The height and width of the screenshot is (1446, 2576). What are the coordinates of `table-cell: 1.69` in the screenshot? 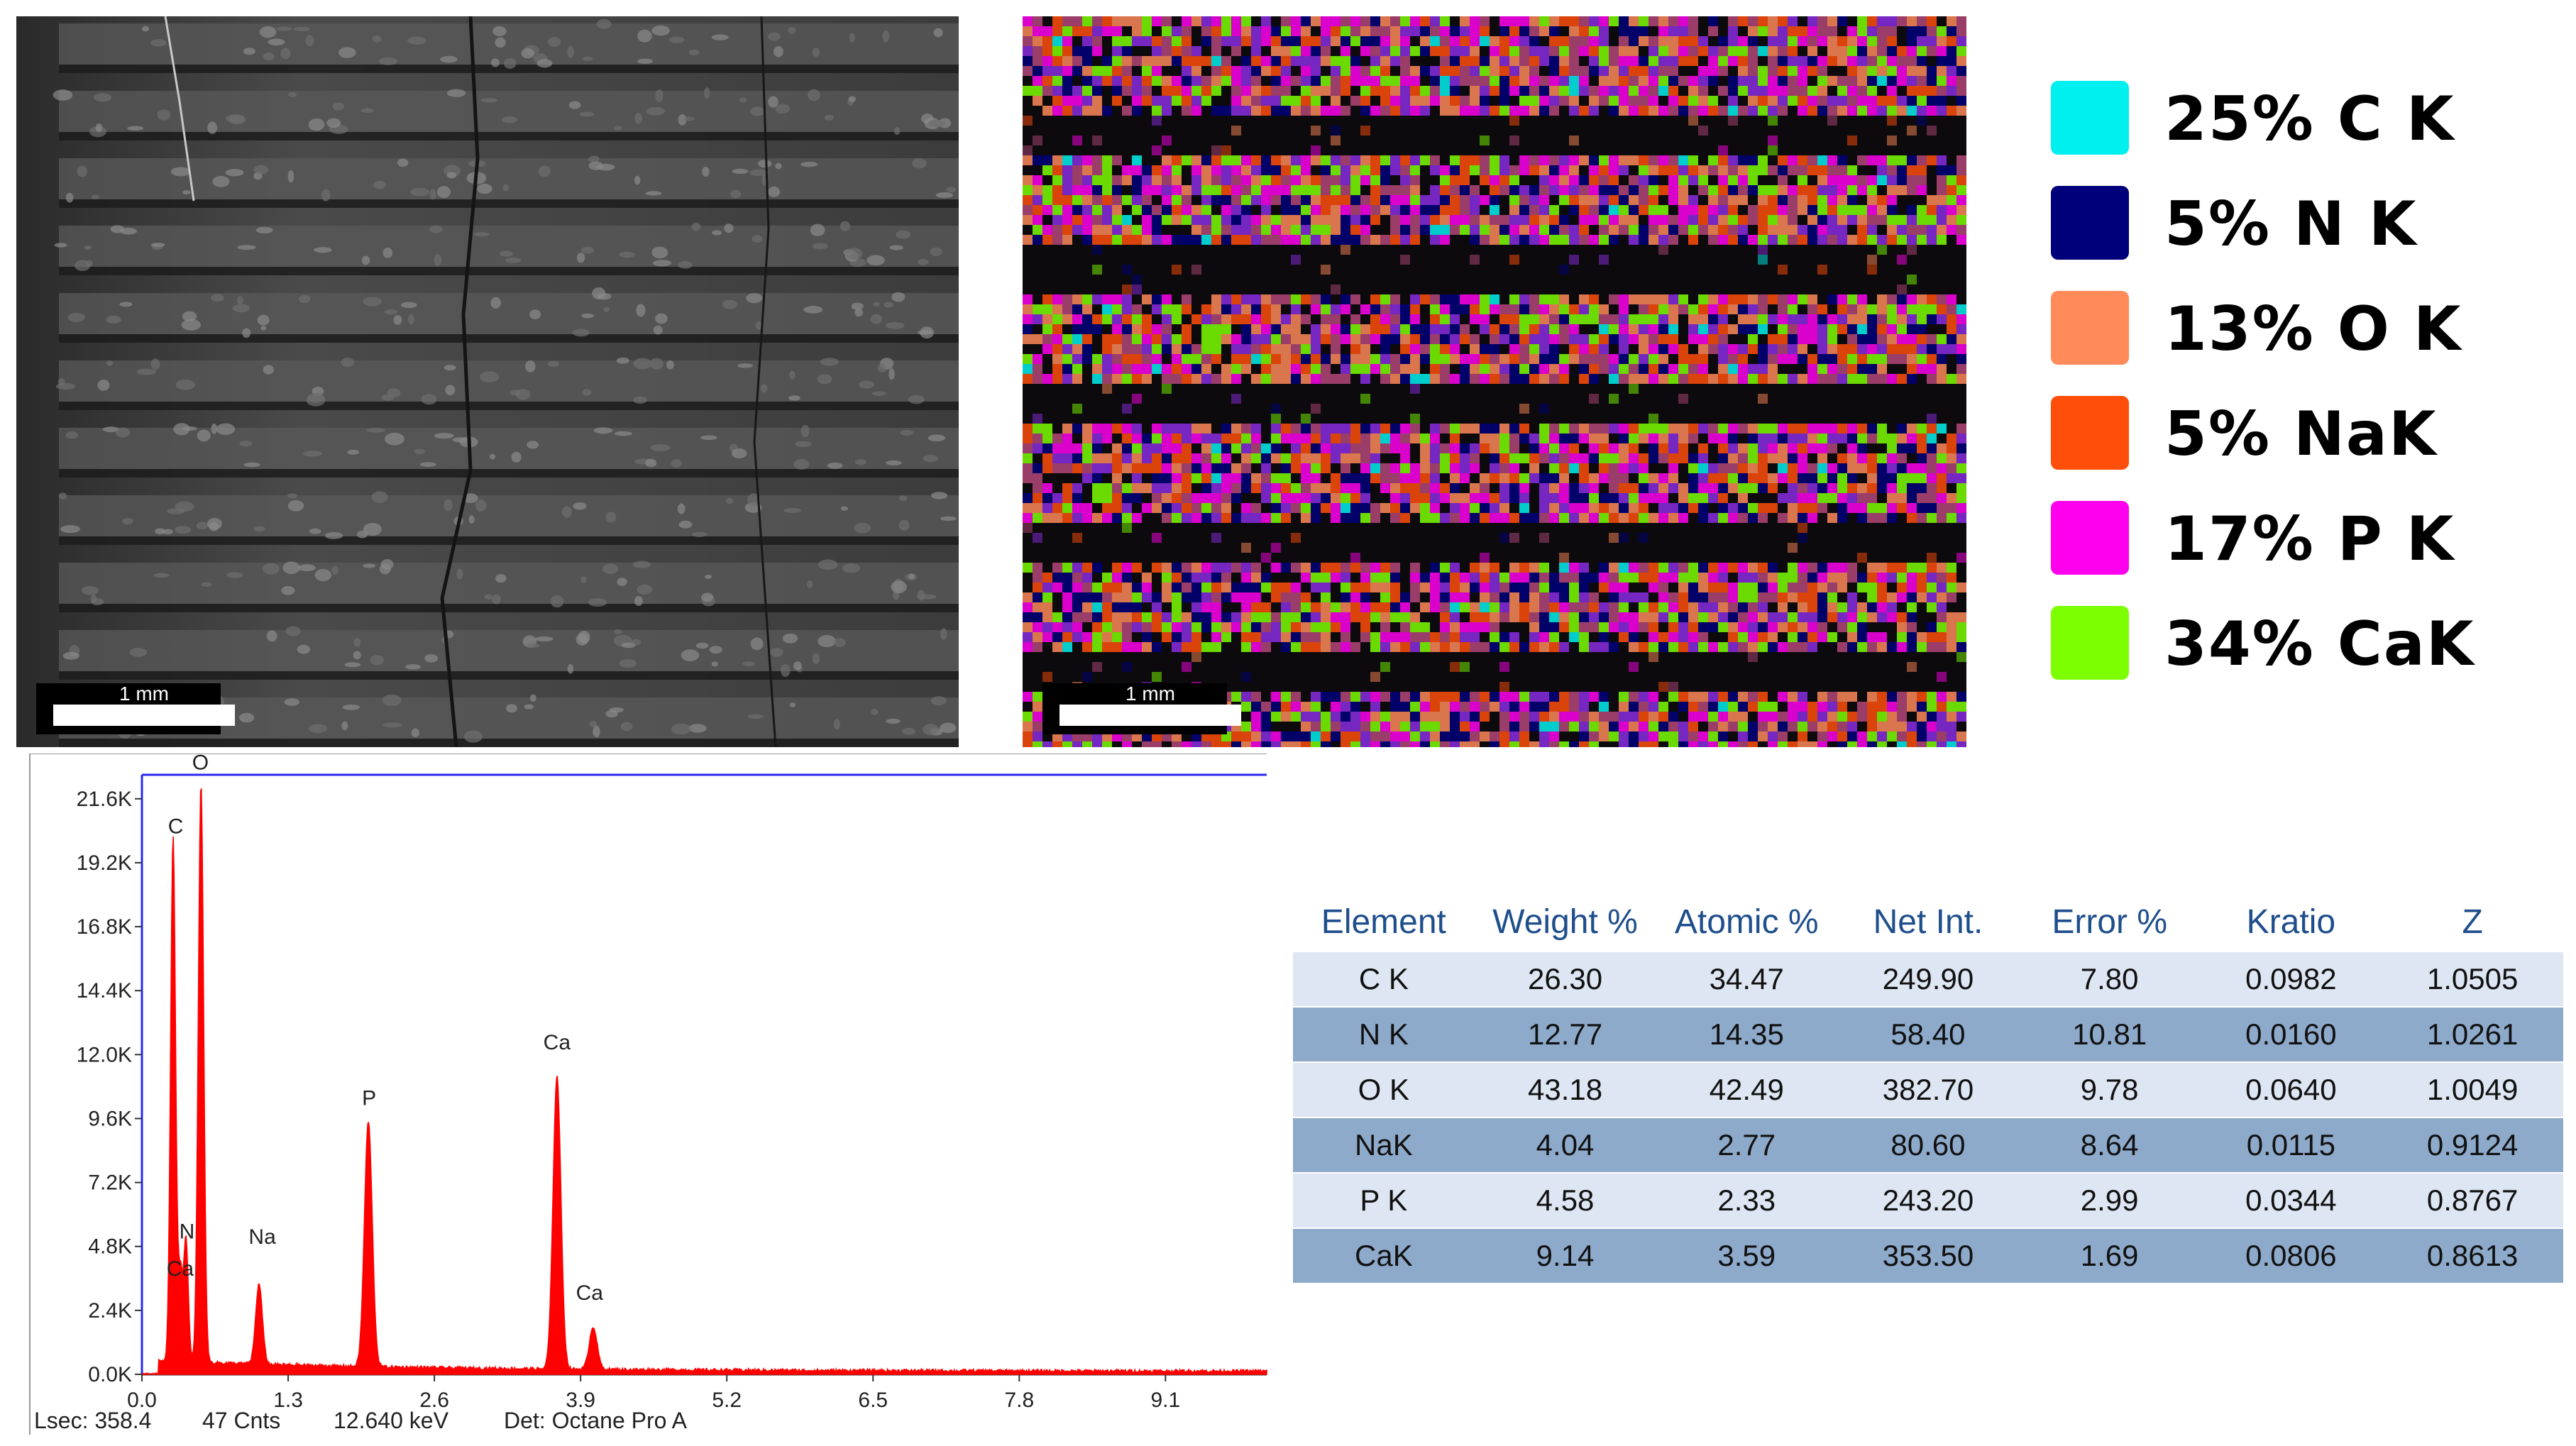 It's located at (2109, 1255).